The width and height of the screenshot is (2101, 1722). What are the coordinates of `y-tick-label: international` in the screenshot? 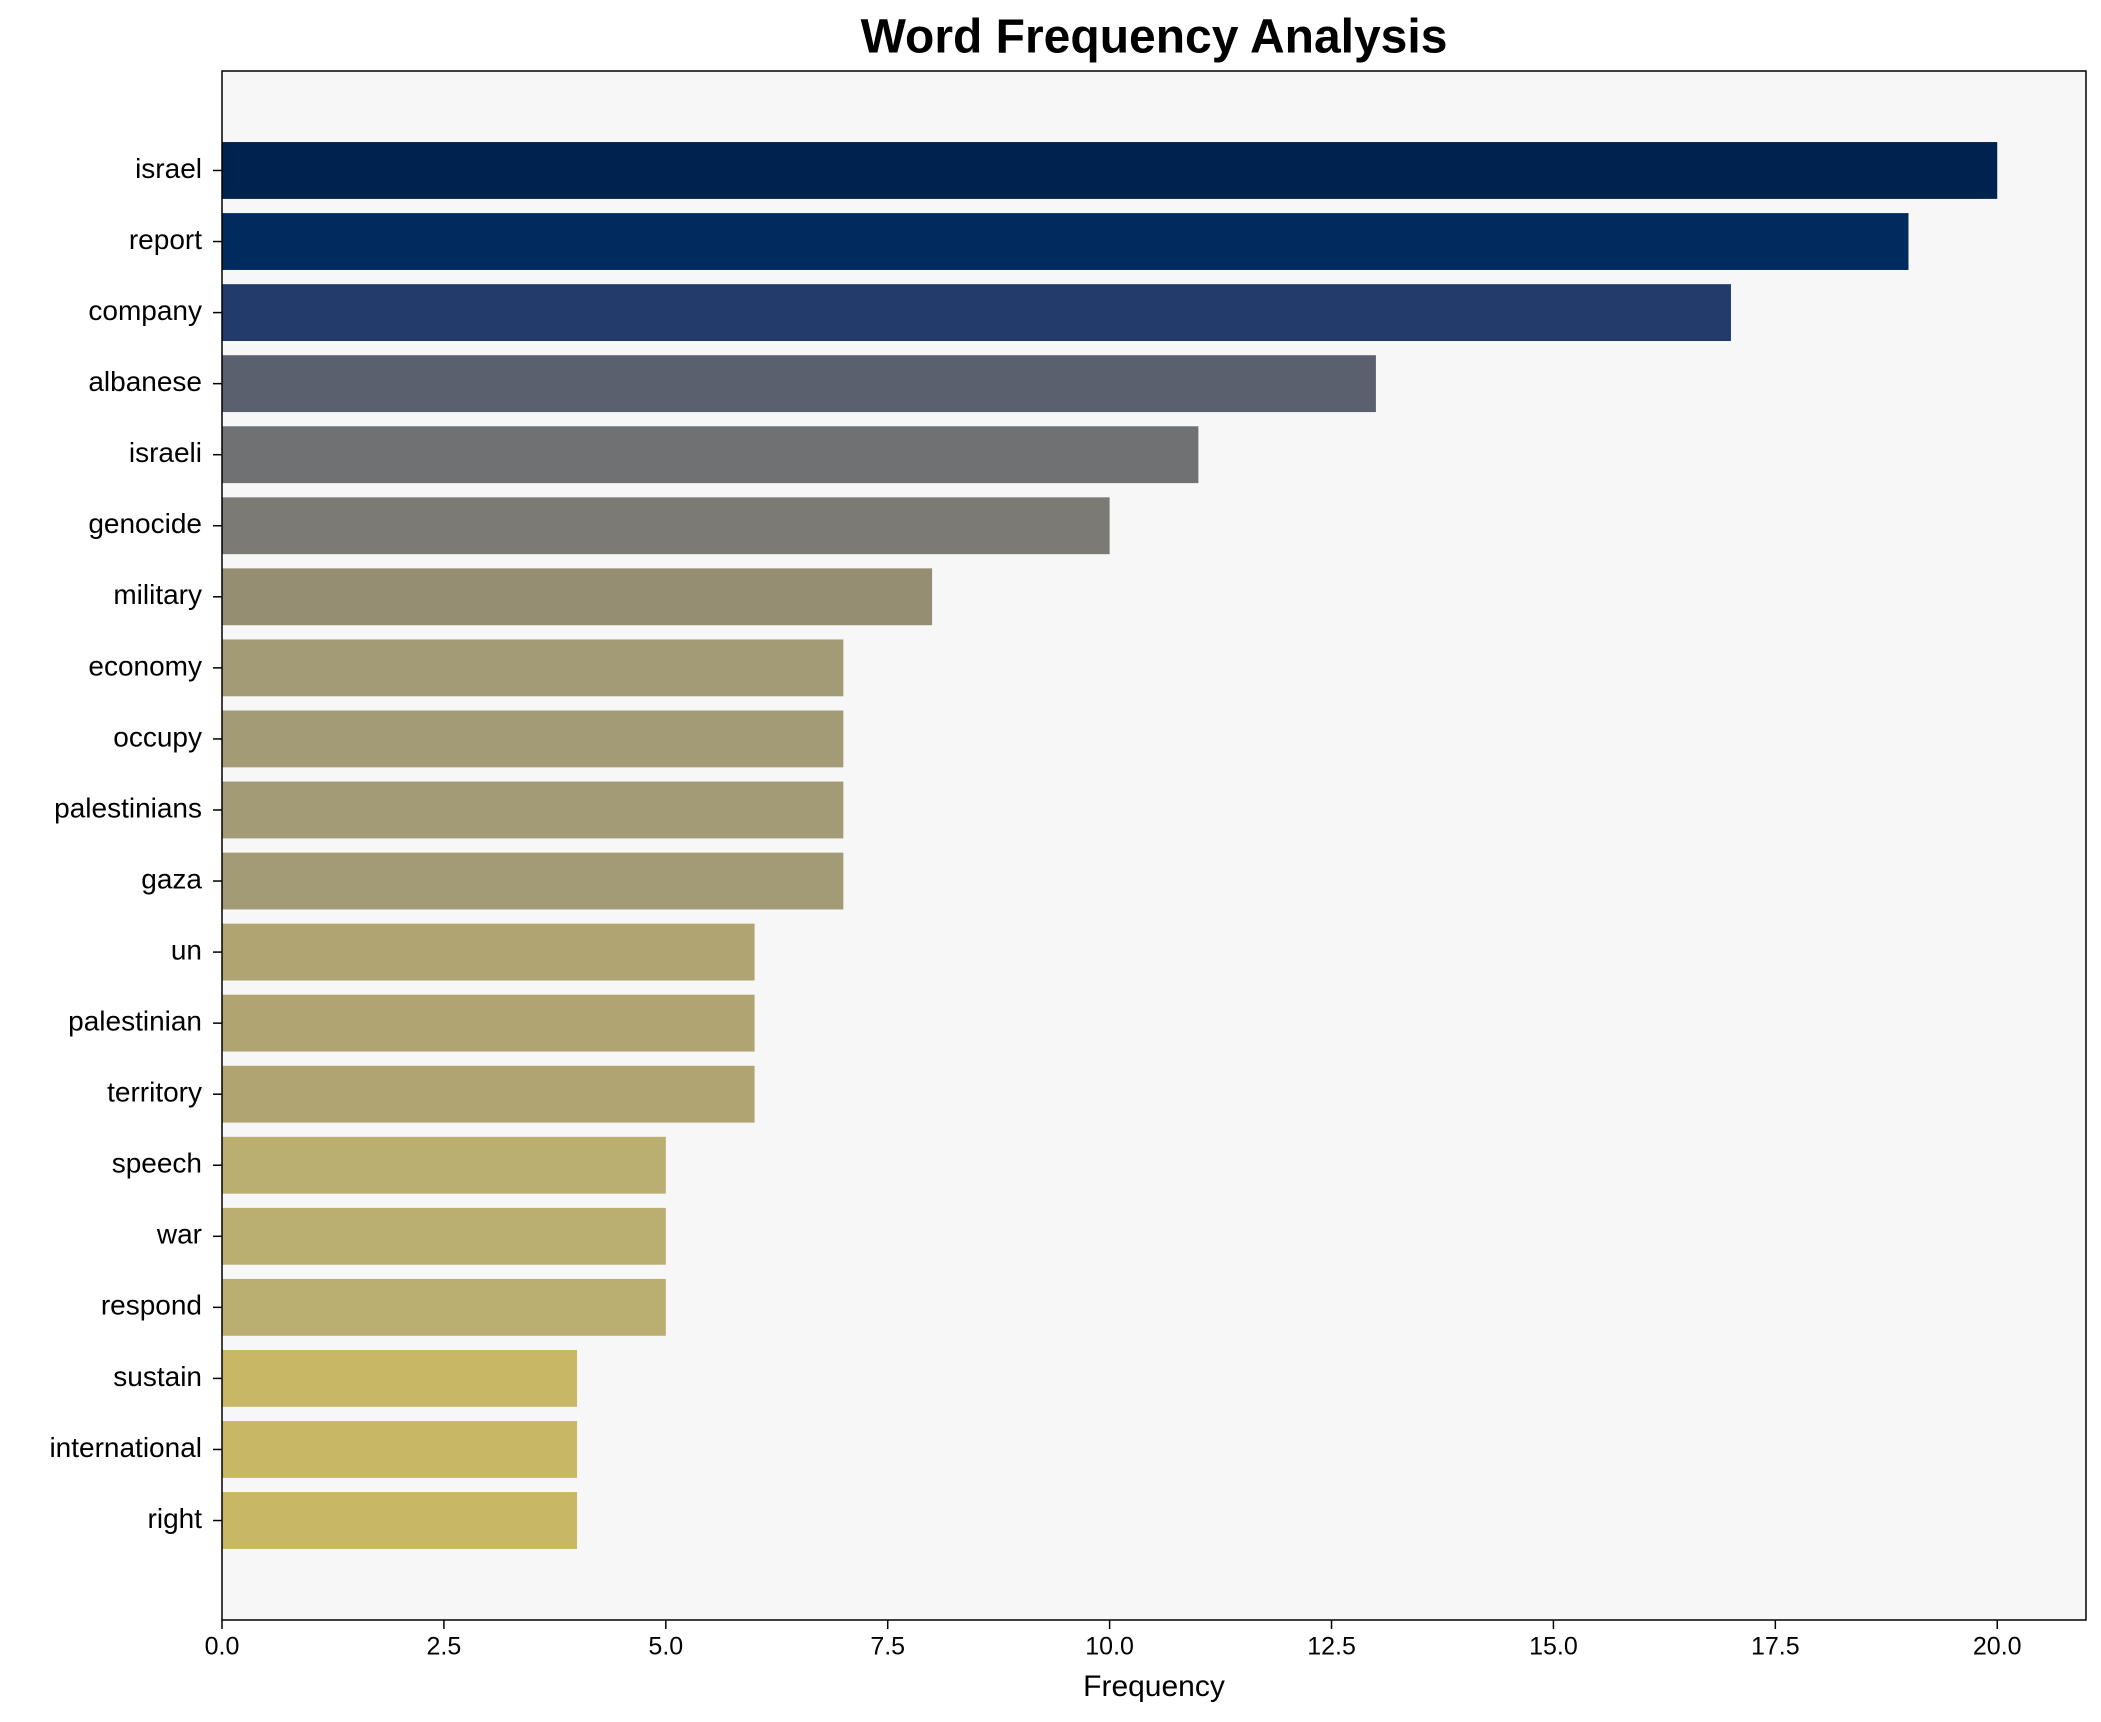 It's located at (125, 1447).